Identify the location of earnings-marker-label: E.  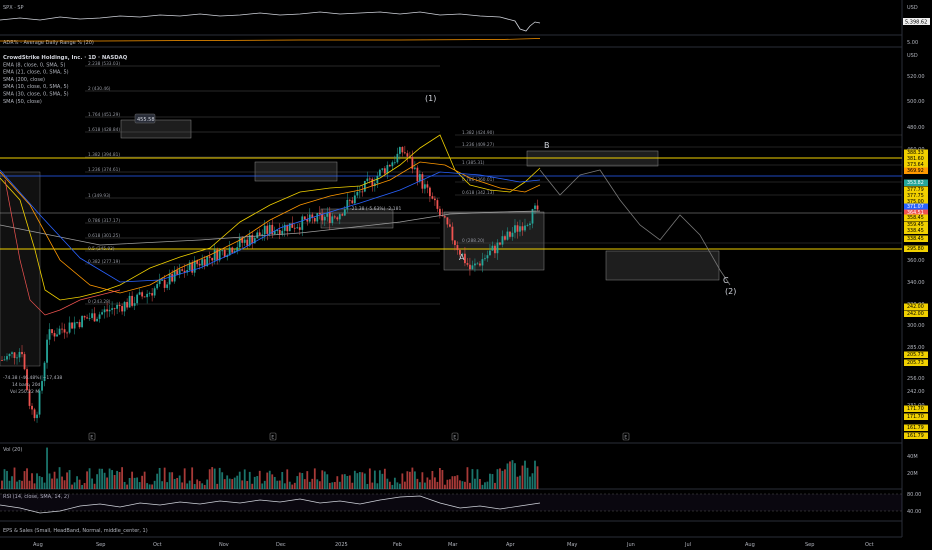
(625, 438).